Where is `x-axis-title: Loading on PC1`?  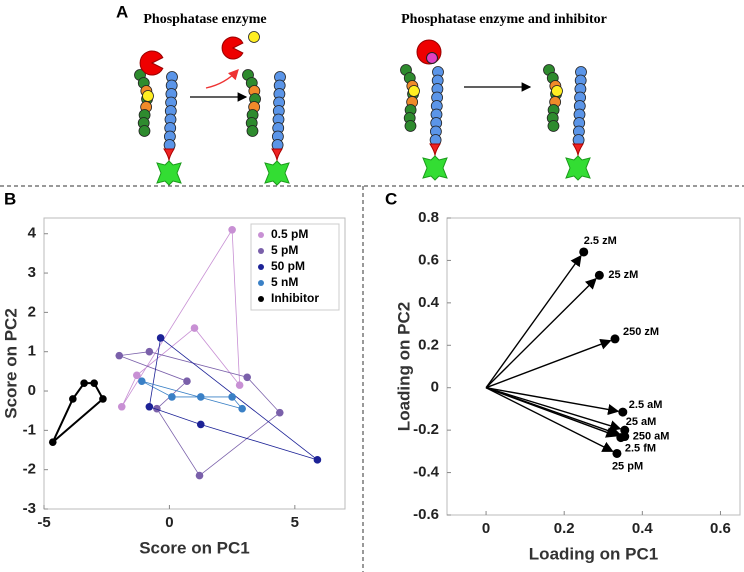
x-axis-title: Loading on PC1 is located at coordinates (593, 553).